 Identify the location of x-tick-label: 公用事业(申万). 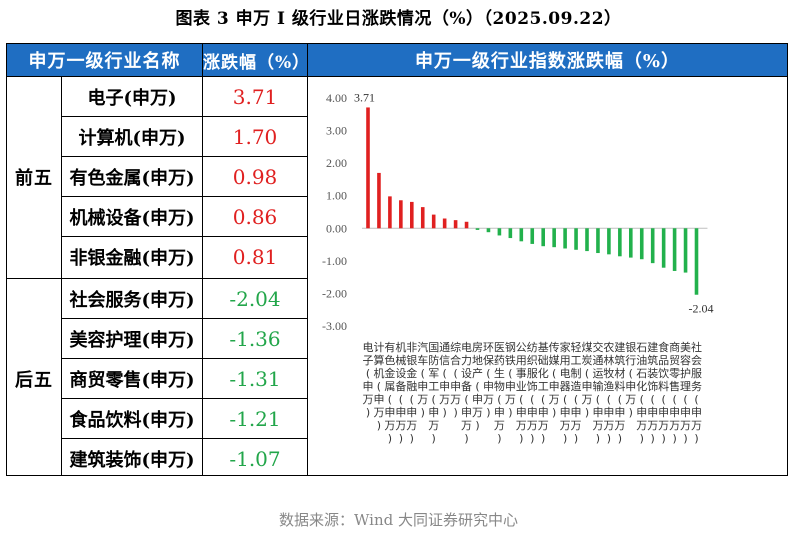
(521, 393).